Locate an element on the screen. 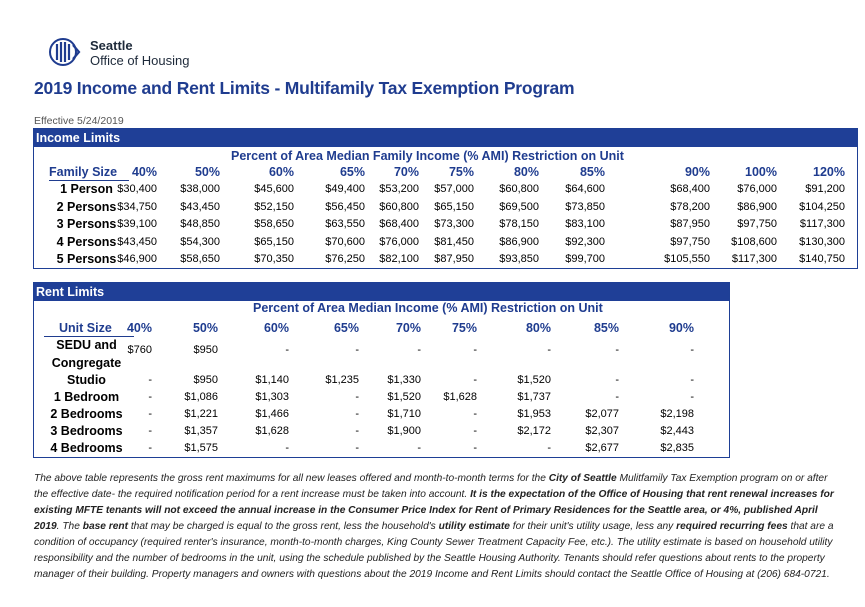  effective-date: Effective 5/24/2019 is located at coordinates (79, 121).